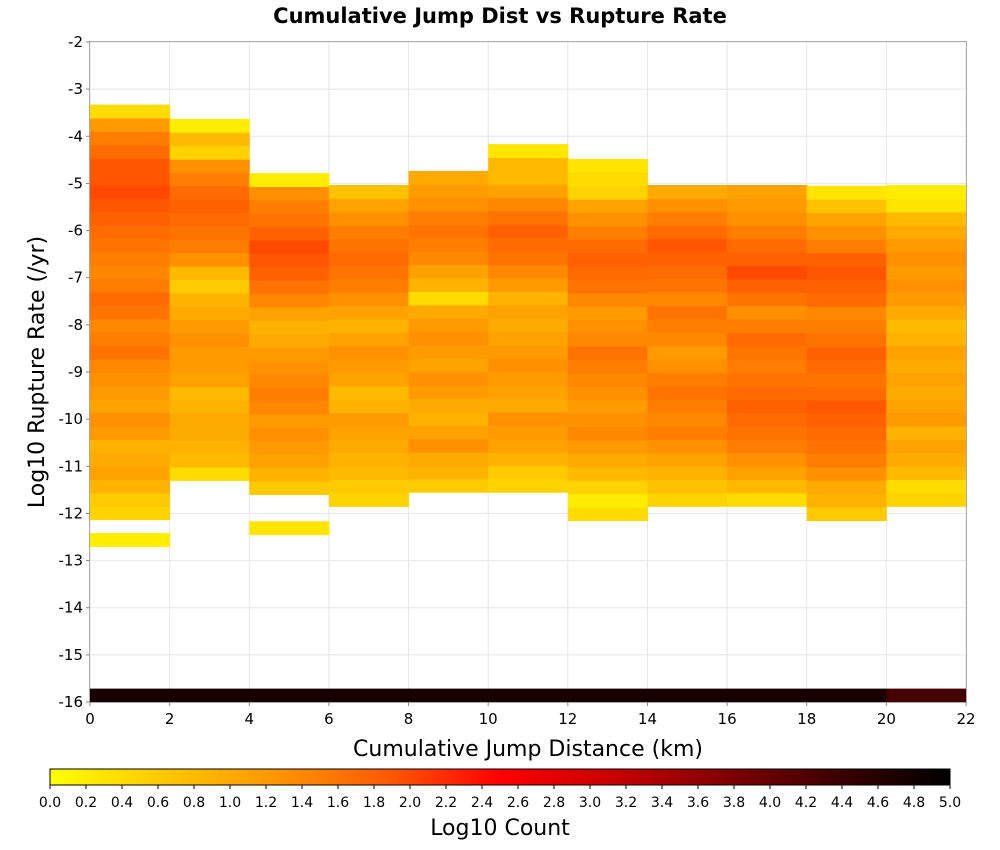 Image resolution: width=1000 pixels, height=850 pixels. I want to click on chart-title: Cumulative Jump Dist vs Rupture Rate, so click(500, 16).